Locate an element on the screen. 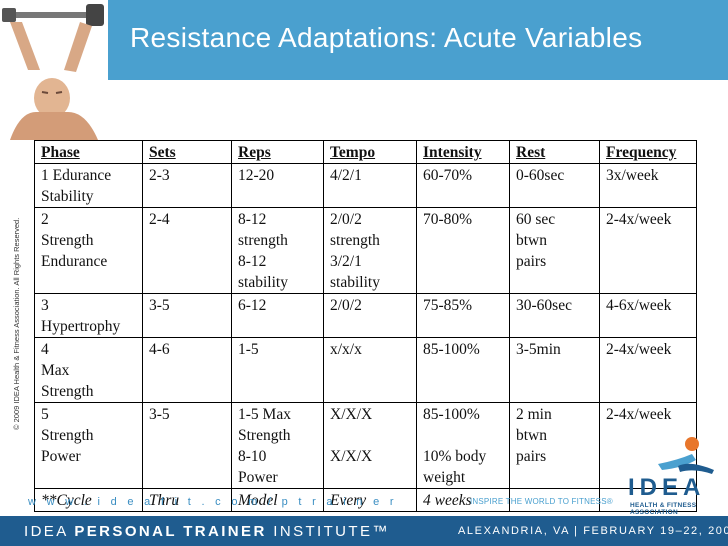 The height and width of the screenshot is (546, 728). logo-wordmark: IDEA is located at coordinates (667, 487).